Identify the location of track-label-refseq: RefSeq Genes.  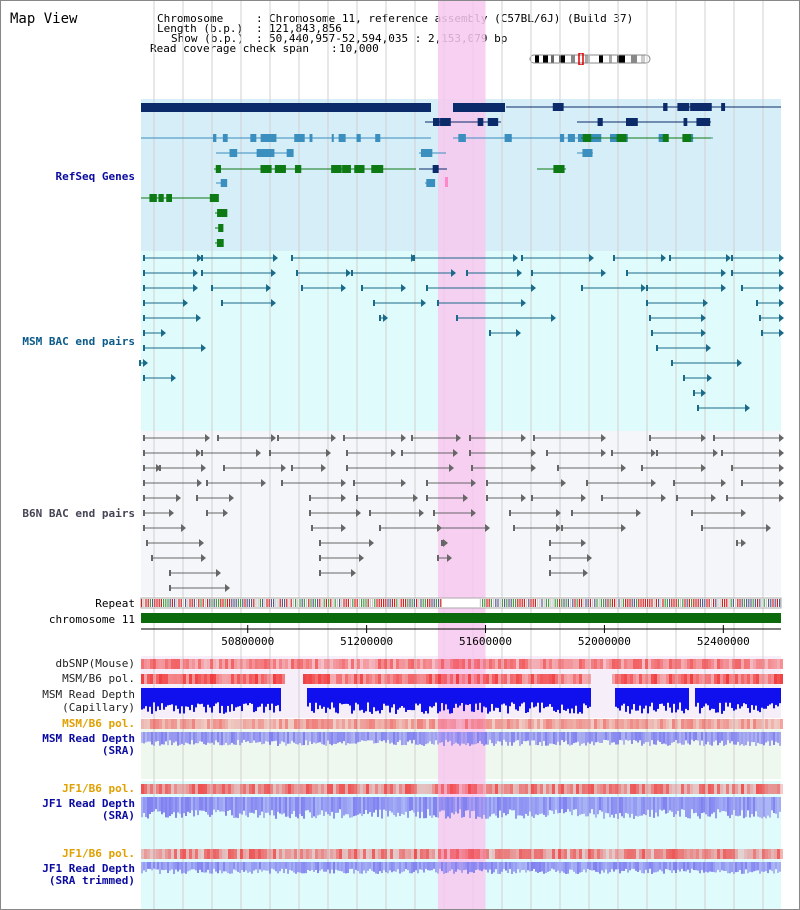
(95, 176).